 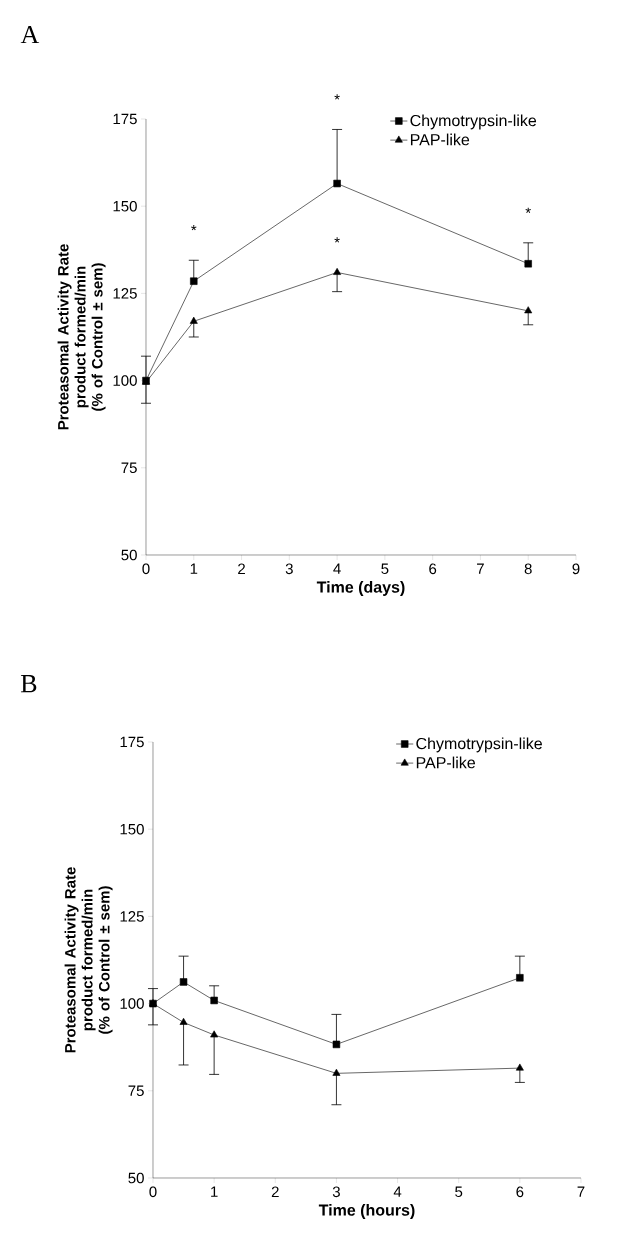 What do you see at coordinates (576, 569) in the screenshot?
I see `x-tick-label: 9` at bounding box center [576, 569].